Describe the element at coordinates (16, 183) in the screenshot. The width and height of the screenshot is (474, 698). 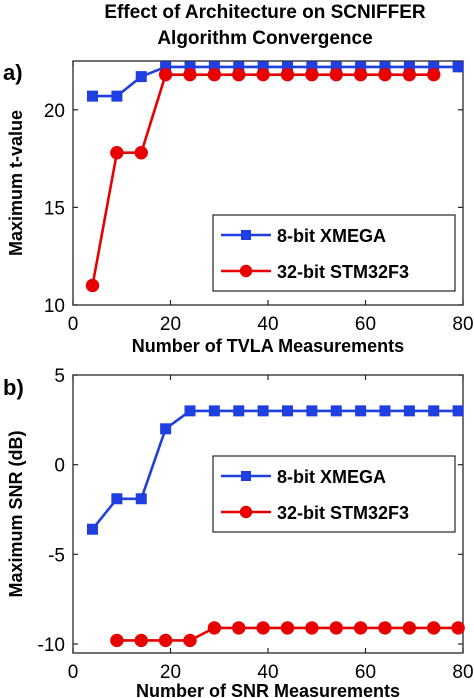
I see `y-axis-label: Maximum t-value` at that location.